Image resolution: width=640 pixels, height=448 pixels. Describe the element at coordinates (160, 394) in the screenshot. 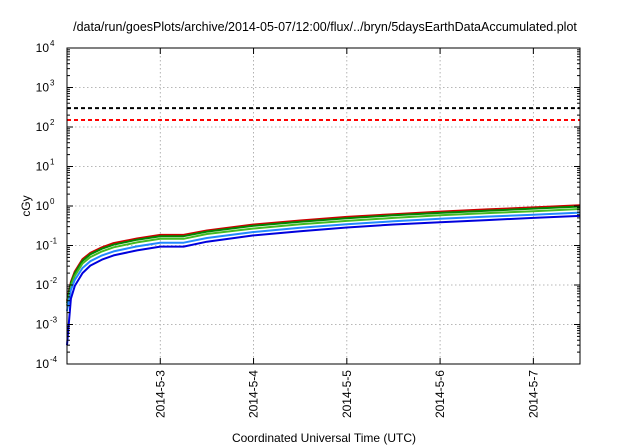

I see `x-tick-label: 2014-5-3` at that location.